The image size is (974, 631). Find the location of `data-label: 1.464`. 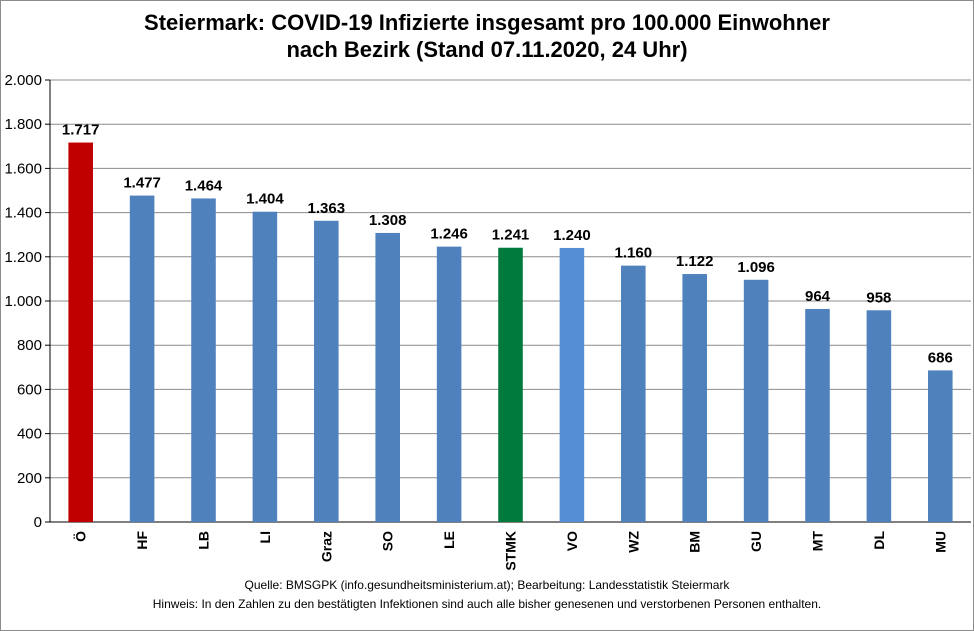

data-label: 1.464 is located at coordinates (204, 185).